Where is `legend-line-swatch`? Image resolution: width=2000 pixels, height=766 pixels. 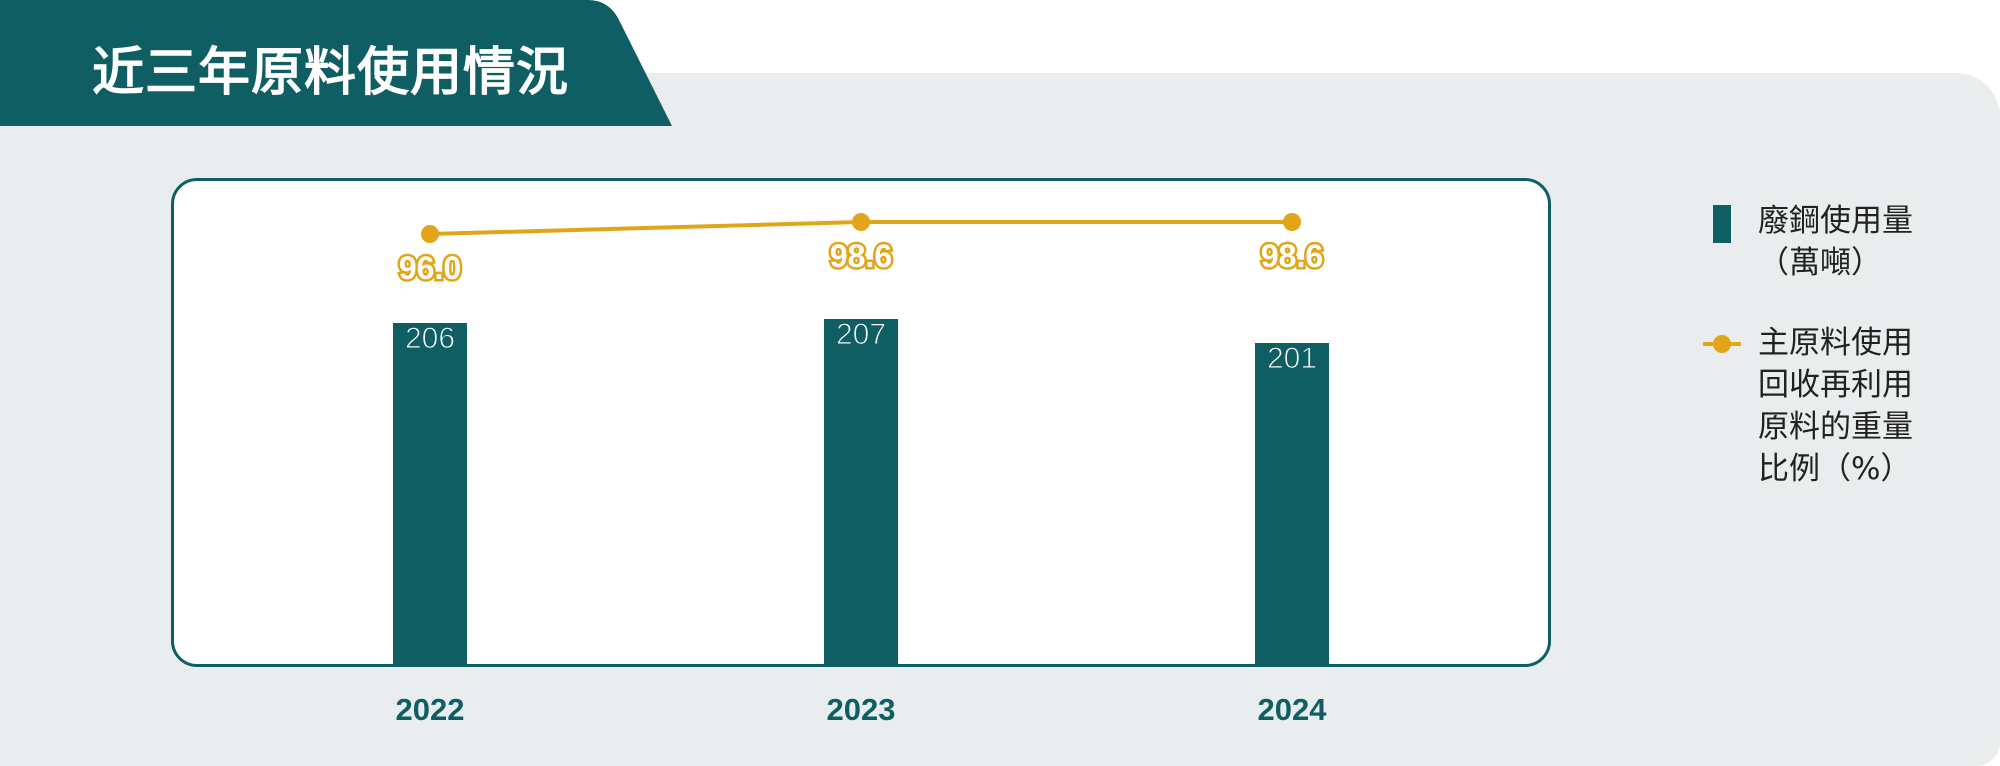
legend-line-swatch is located at coordinates (1722, 344).